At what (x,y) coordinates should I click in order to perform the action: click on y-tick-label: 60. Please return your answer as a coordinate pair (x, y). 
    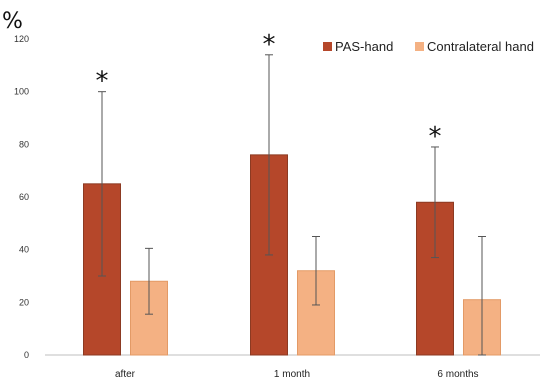
    Looking at the image, I should click on (24, 197).